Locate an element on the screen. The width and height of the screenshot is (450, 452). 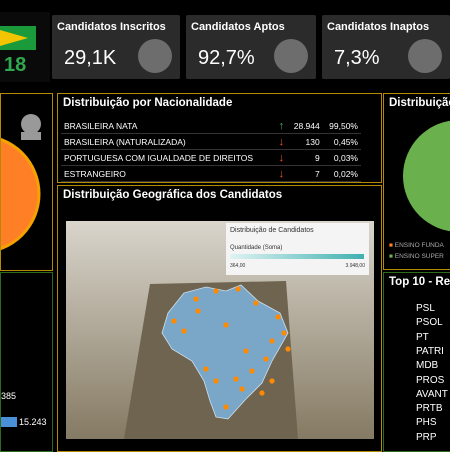
age-panel: 385 15.243 is located at coordinates (26, 362).